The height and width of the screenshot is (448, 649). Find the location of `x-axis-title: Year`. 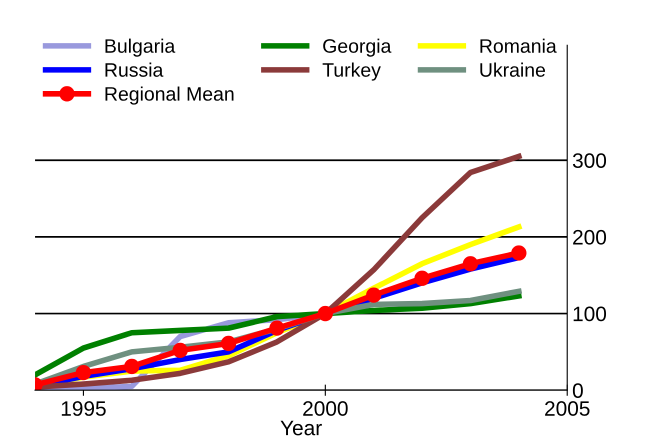

x-axis-title: Year is located at coordinates (301, 428).